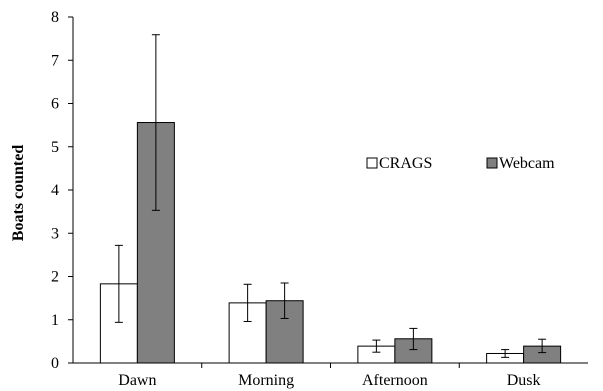  I want to click on legend-label-webcam: Webcam, so click(527, 163).